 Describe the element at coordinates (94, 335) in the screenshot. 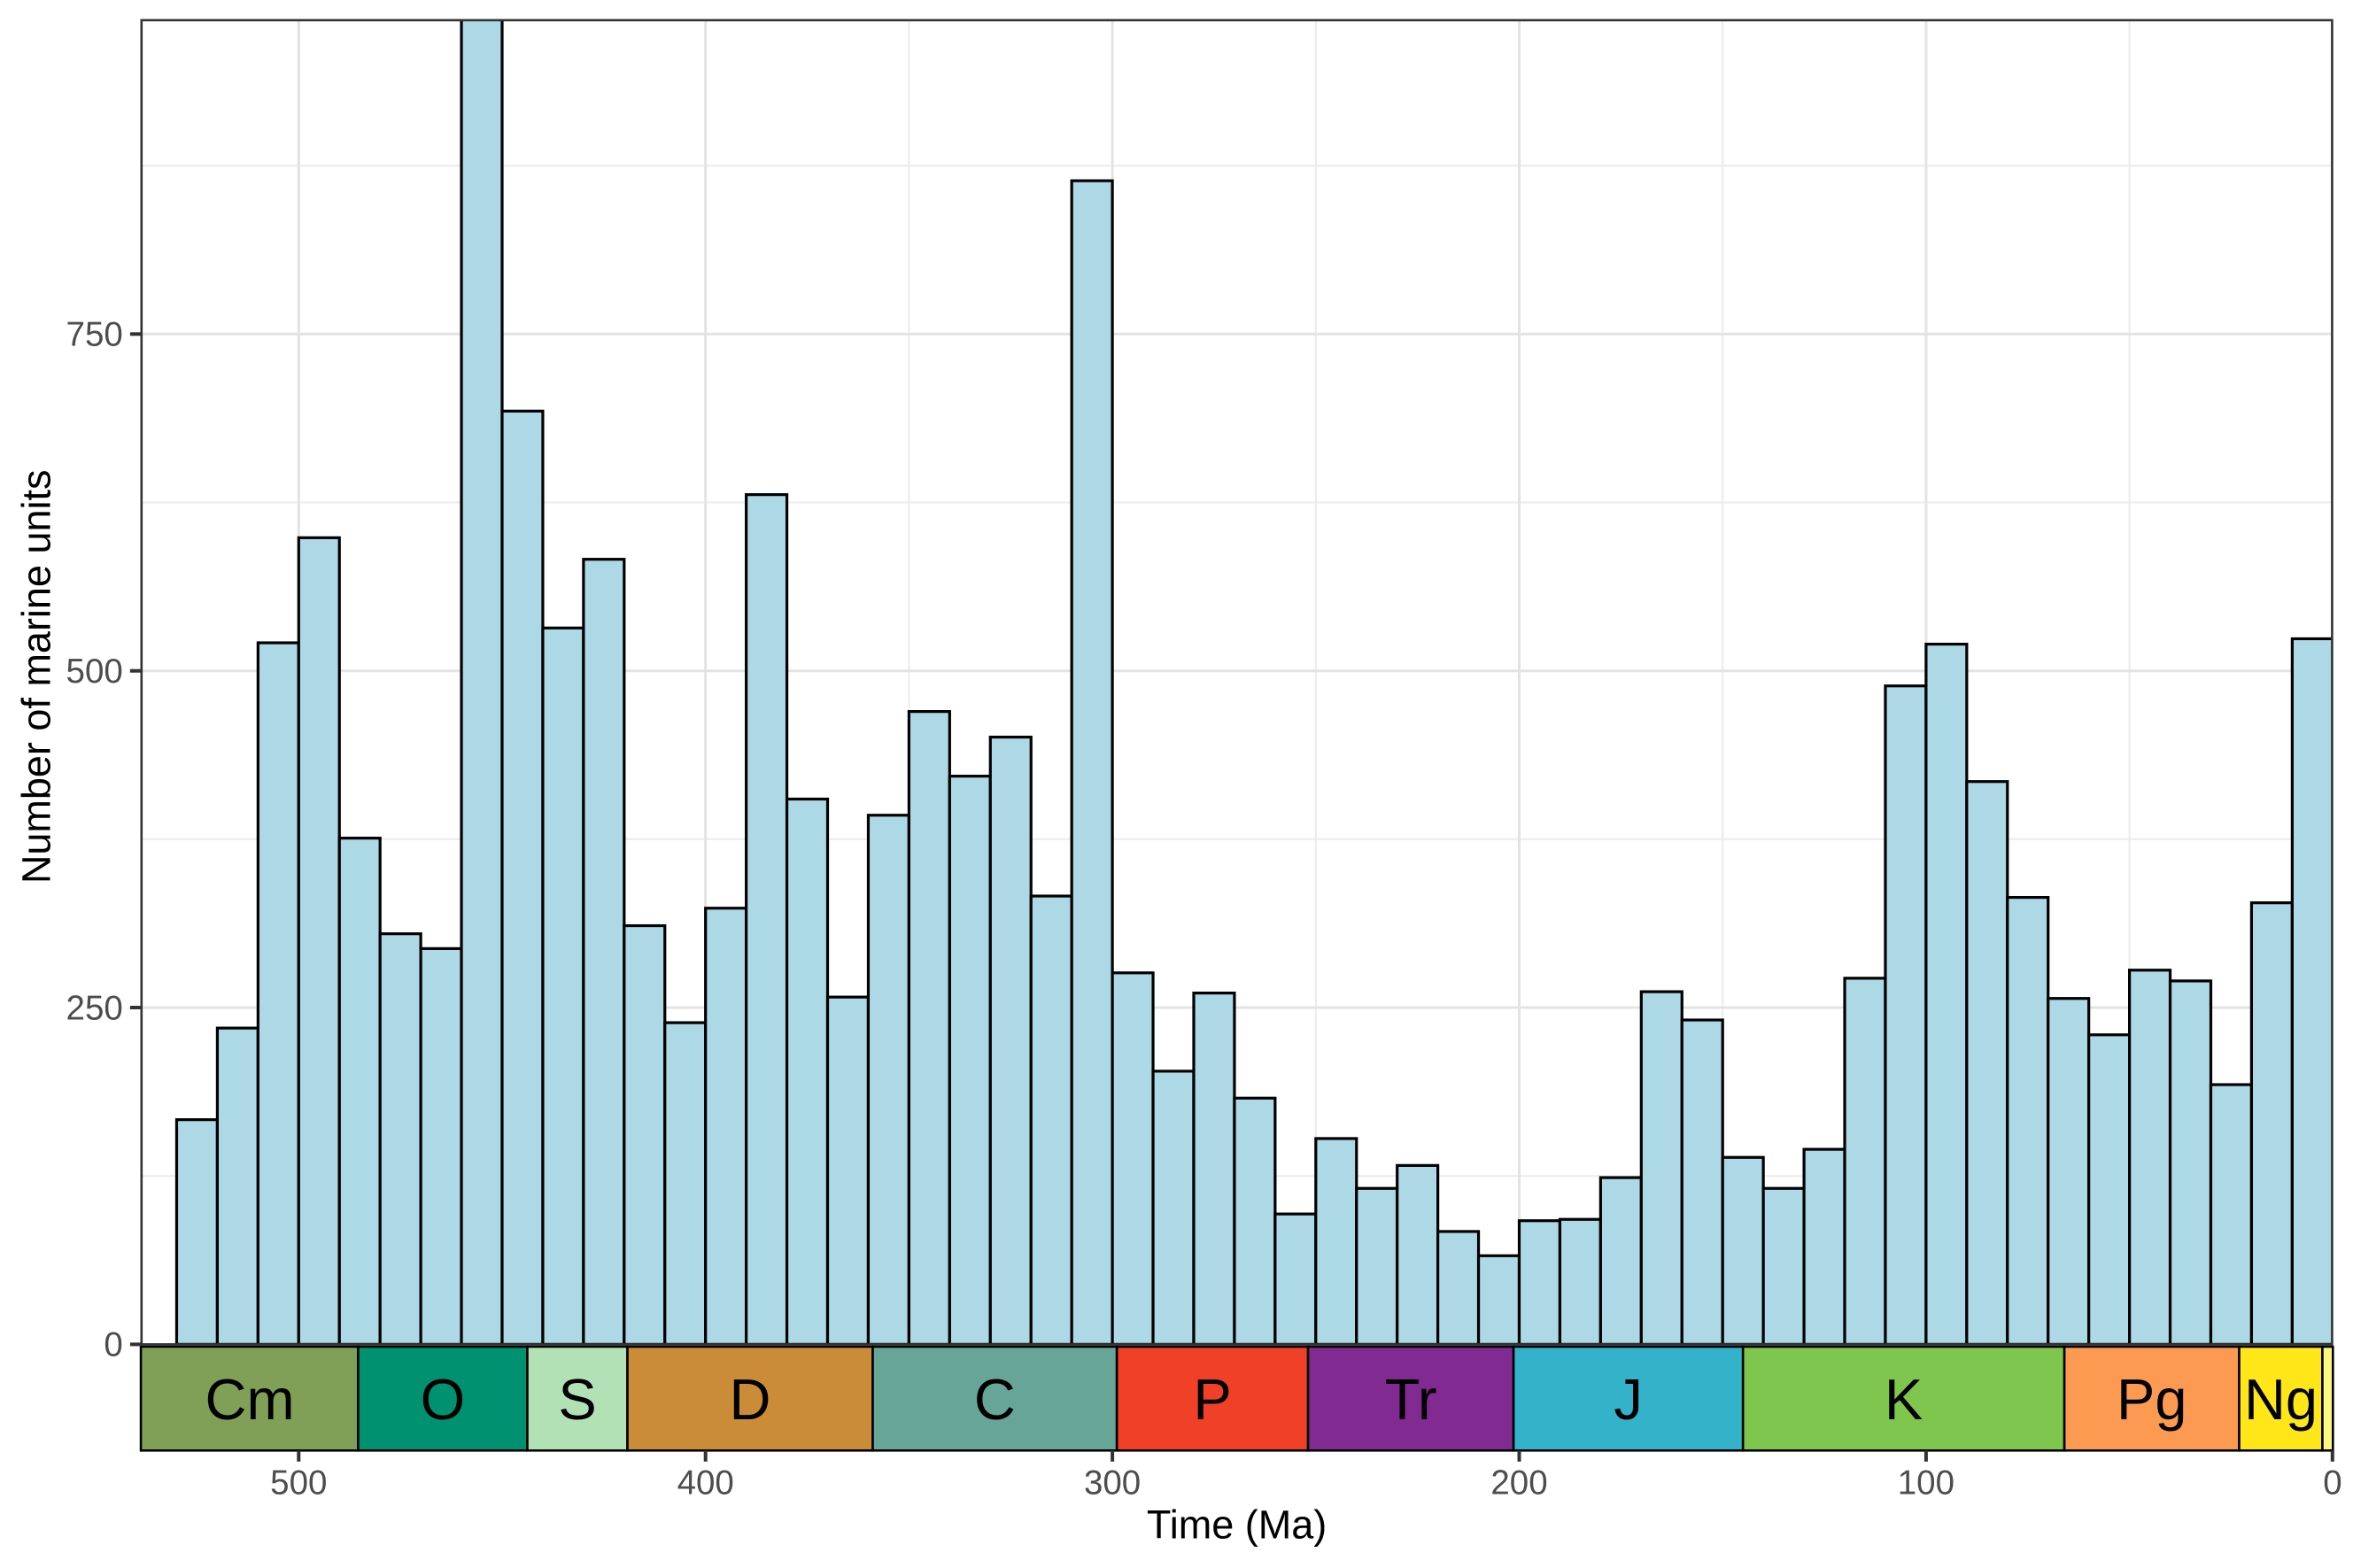

I see `svg-text: 750` at that location.